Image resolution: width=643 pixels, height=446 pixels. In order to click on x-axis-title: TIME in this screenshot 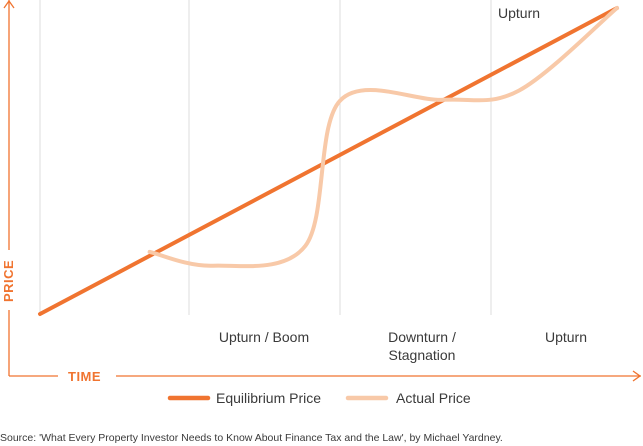, I will do `click(84, 376)`.